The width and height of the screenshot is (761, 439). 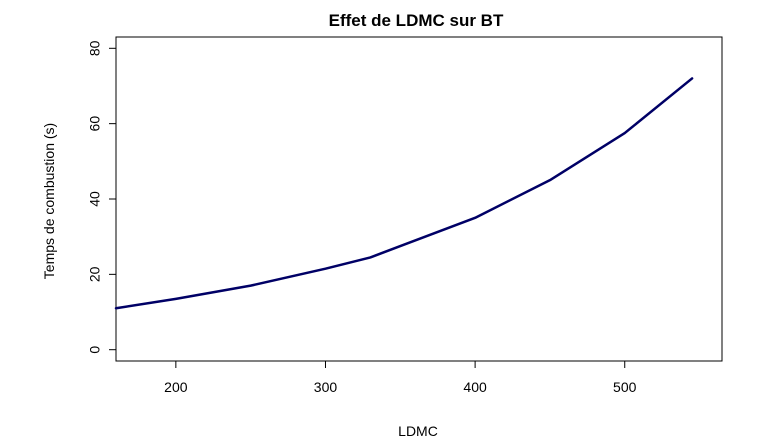 I want to click on y-tick-label: 60, so click(x=95, y=124).